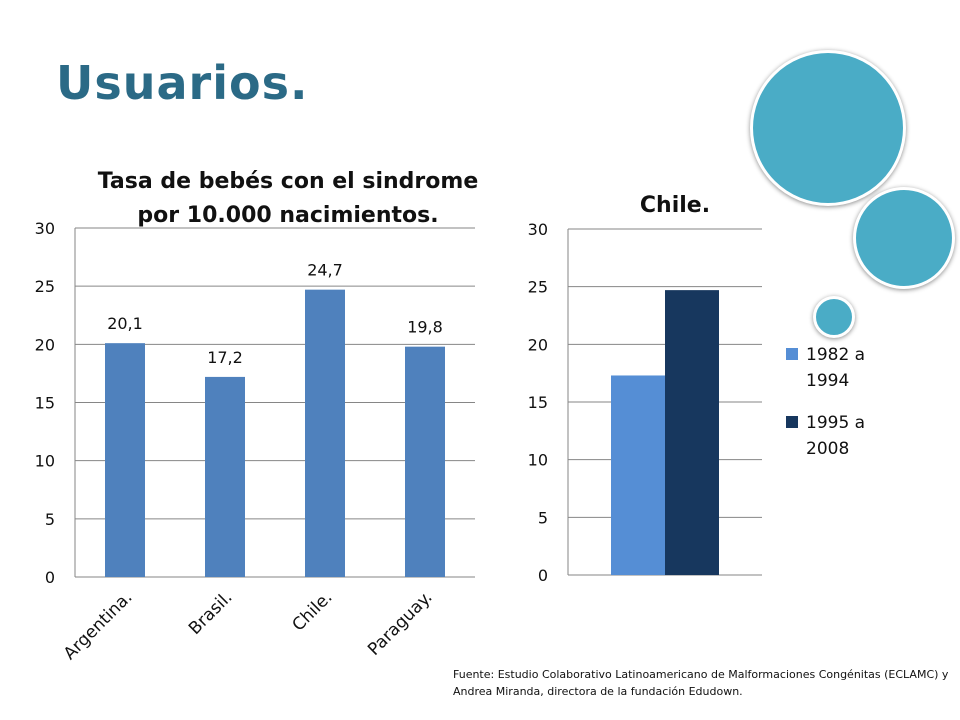  I want to click on chart1-title-line2: por 10.000 nacimientos., so click(287, 215).